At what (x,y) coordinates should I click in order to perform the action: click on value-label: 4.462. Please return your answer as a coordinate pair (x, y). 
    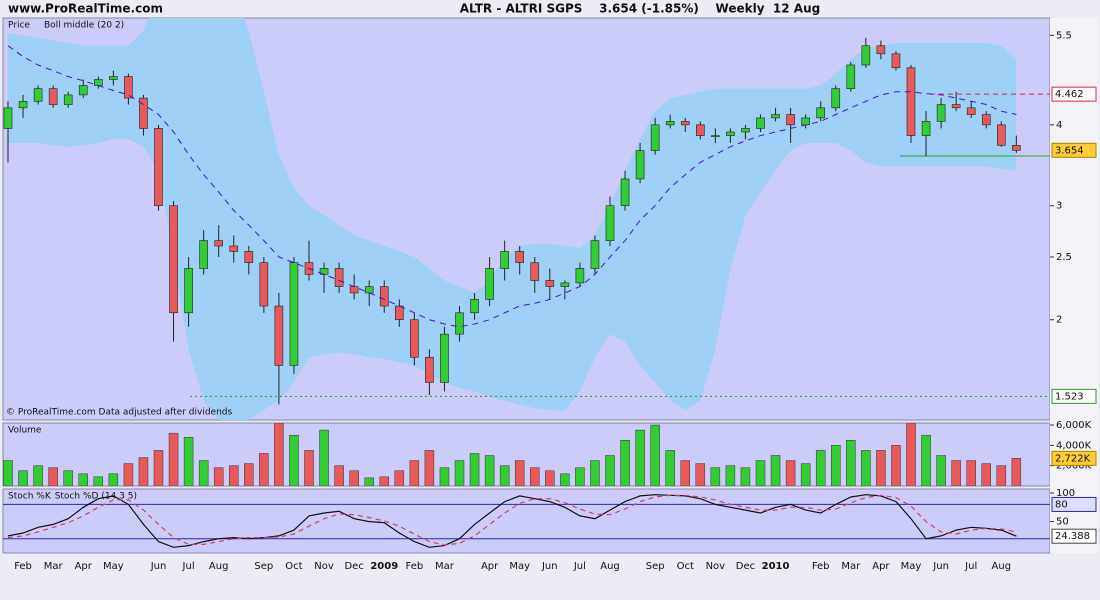
    Looking at the image, I should click on (1069, 94).